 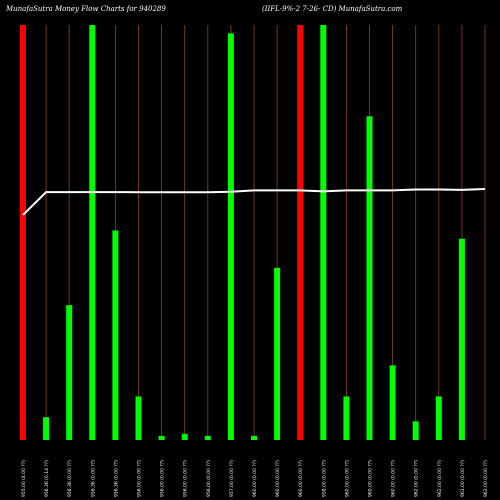 What do you see at coordinates (254, 202) in the screenshot?
I see `price-line` at bounding box center [254, 202].